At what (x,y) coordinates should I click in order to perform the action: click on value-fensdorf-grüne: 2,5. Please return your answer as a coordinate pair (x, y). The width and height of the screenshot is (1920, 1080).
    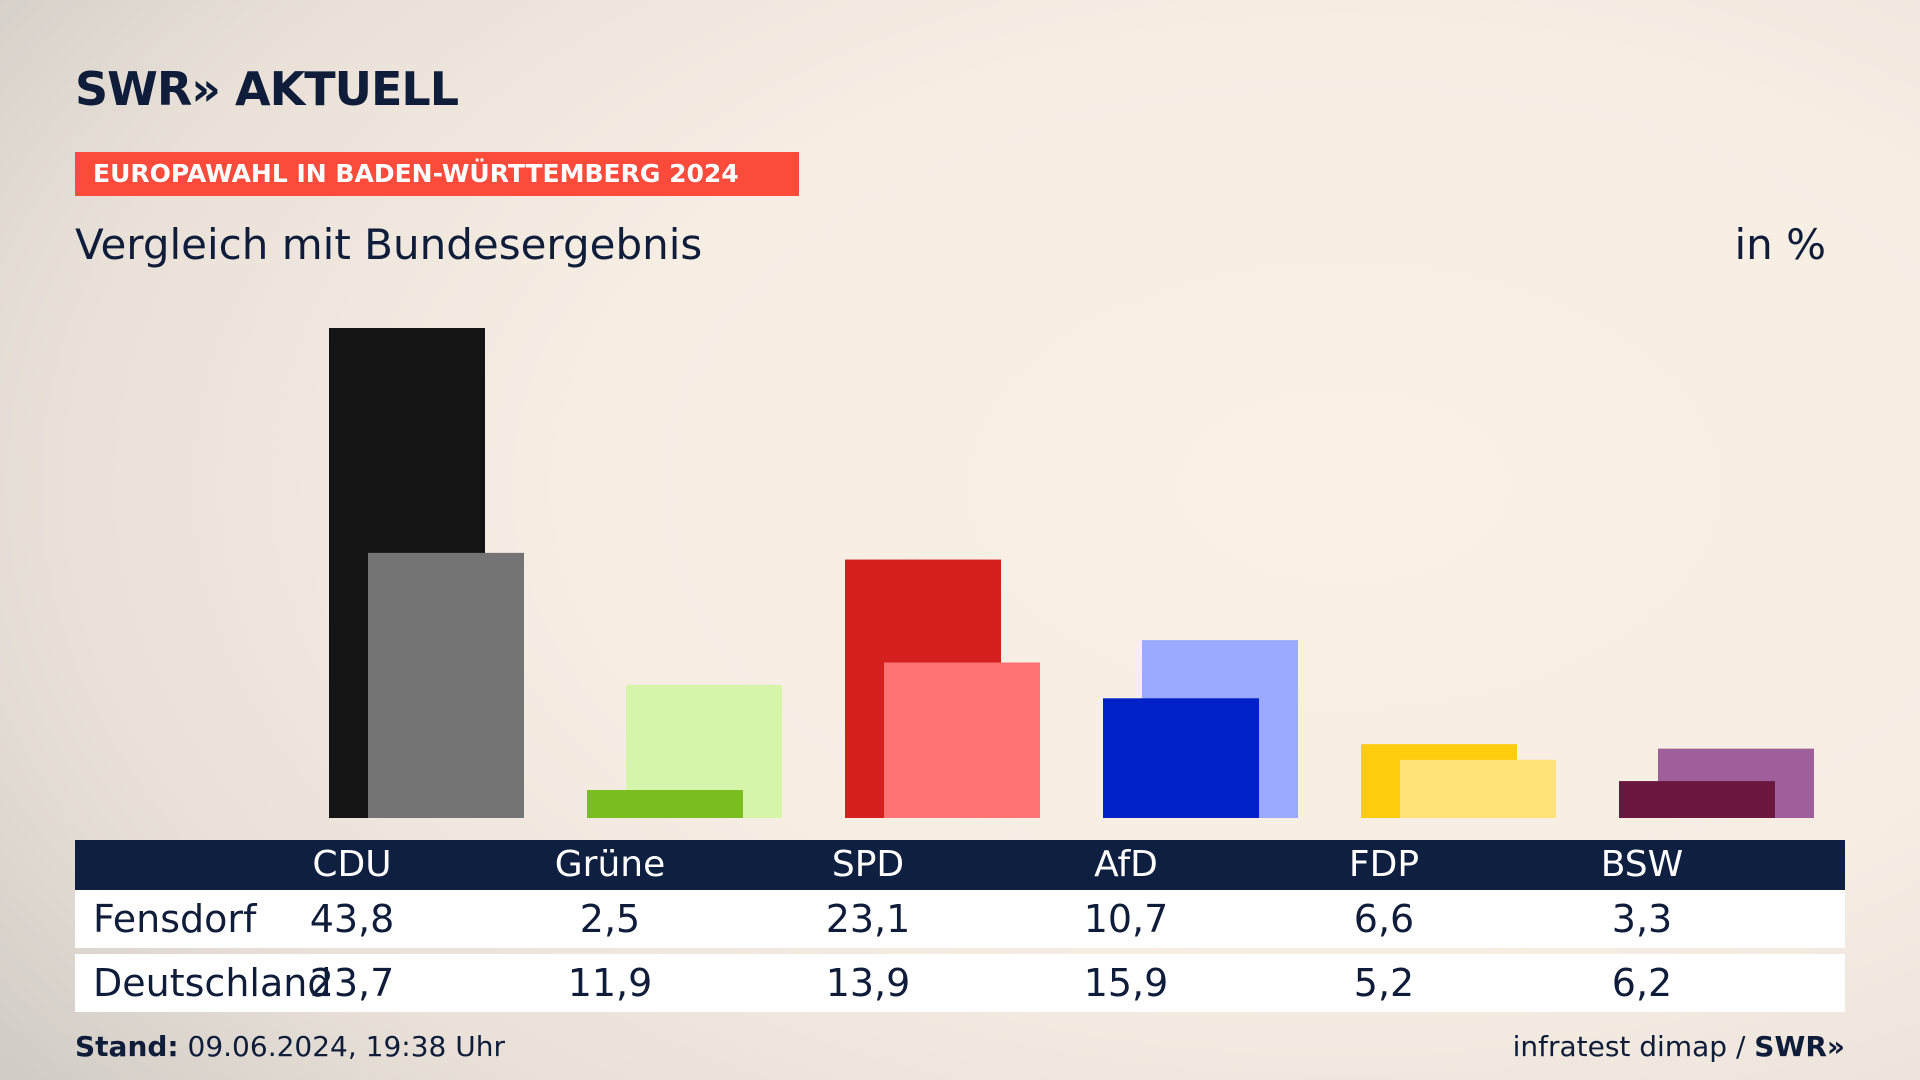
    Looking at the image, I should click on (610, 919).